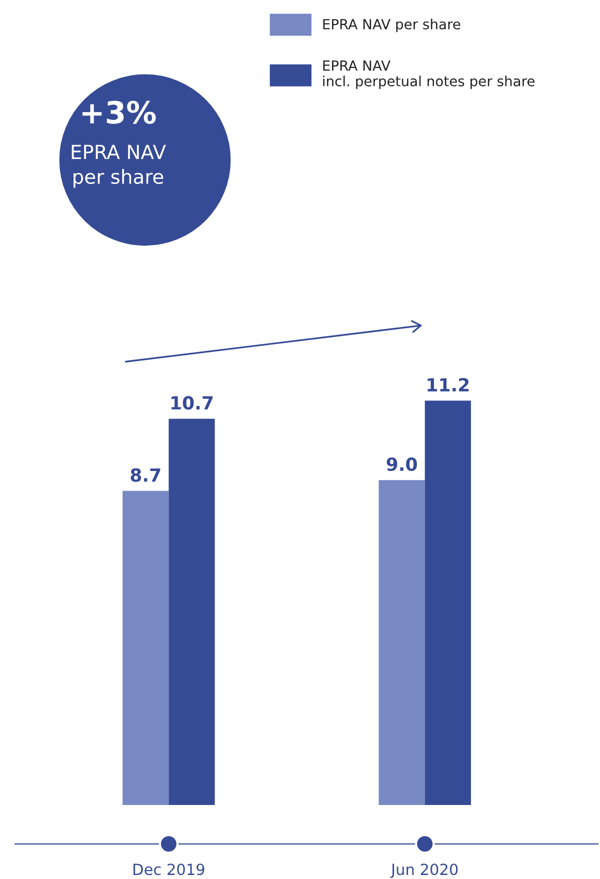  Describe the element at coordinates (119, 166) in the screenshot. I see `text: EPRA NAV per share` at that location.